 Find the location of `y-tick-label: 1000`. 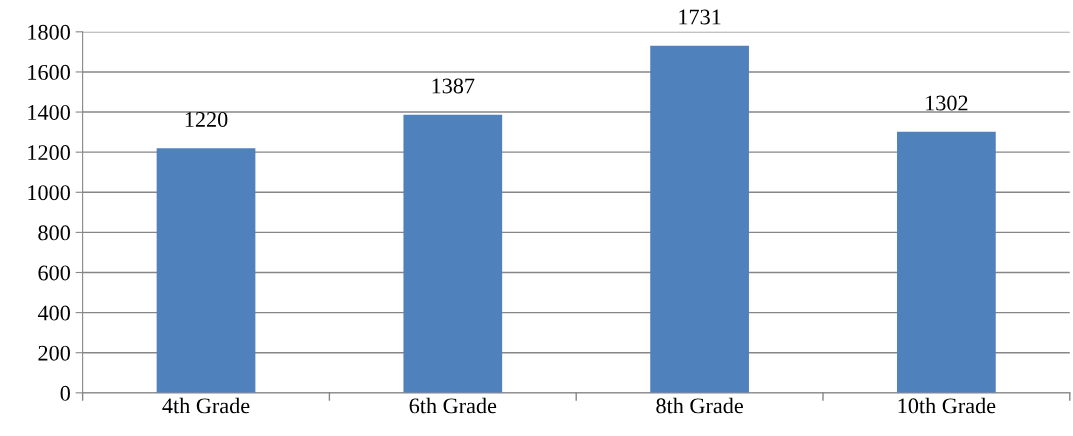

y-tick-label: 1000 is located at coordinates (49, 193).